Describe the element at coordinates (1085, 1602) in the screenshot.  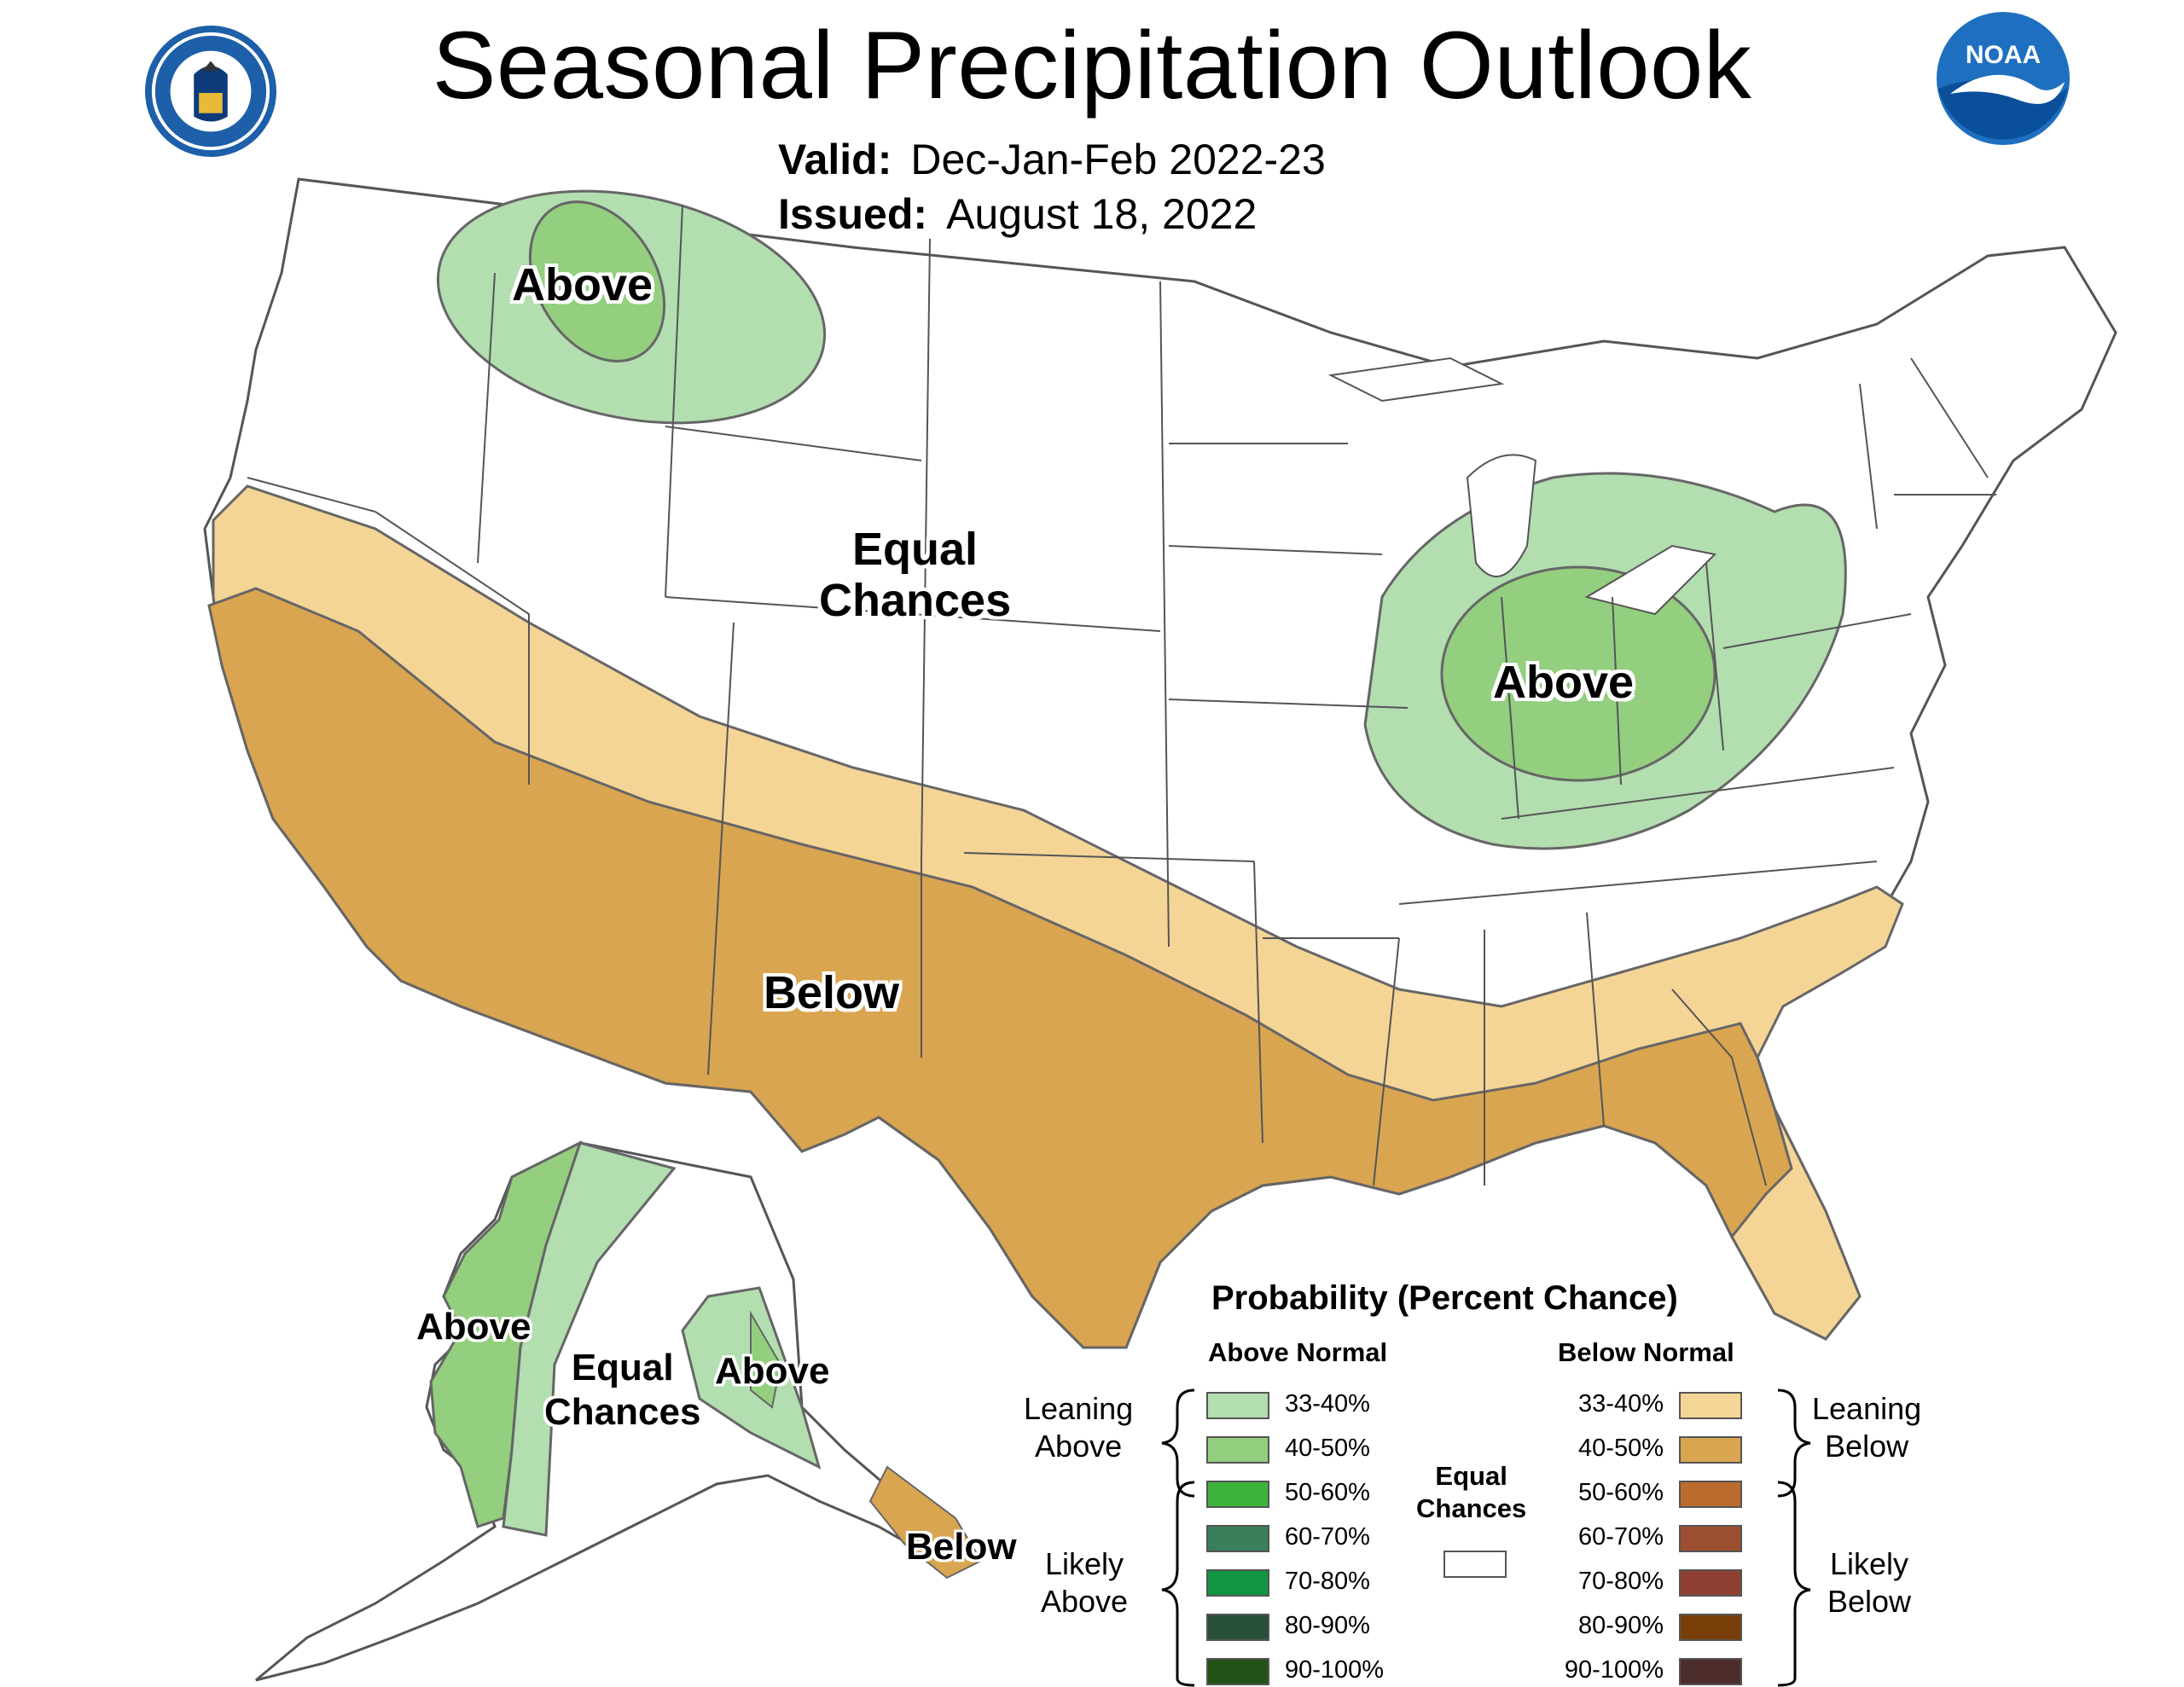
I see `likely-above-line2: Above` at that location.